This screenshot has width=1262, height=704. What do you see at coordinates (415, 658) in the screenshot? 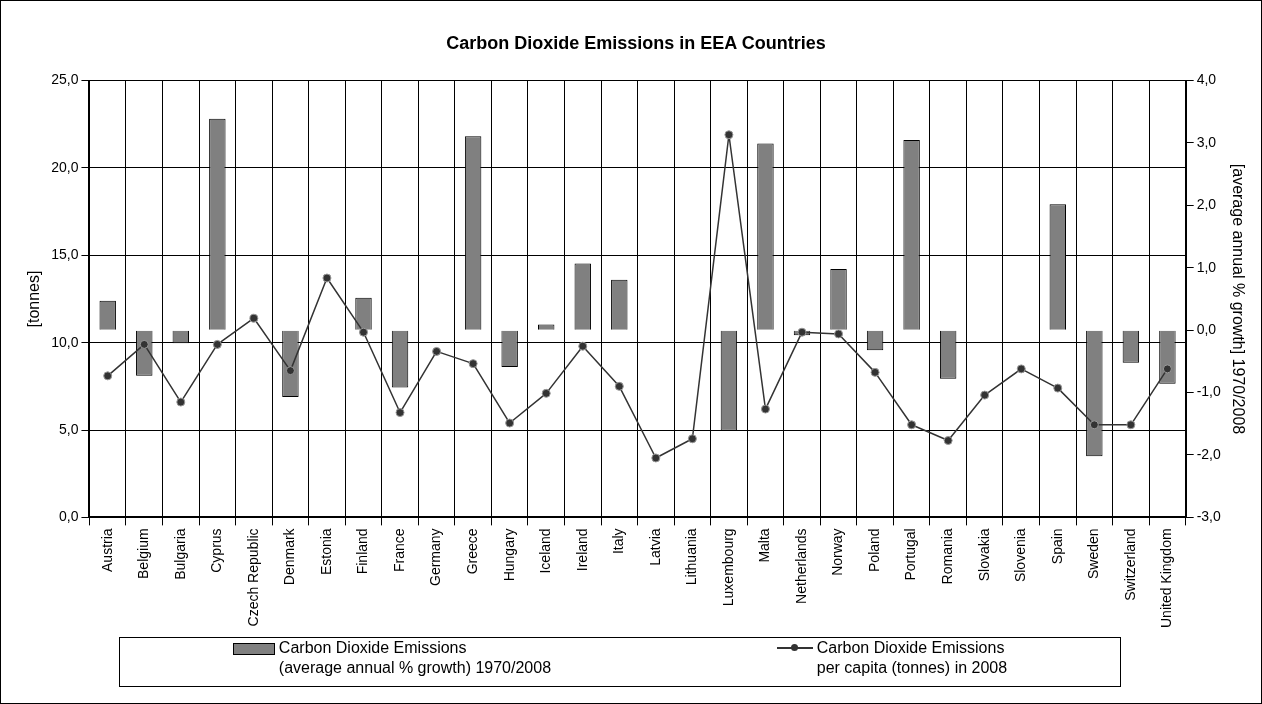
I see `legend-label: Carbon Dioxide Emissions (average annual % growth) 1970/2008` at bounding box center [415, 658].